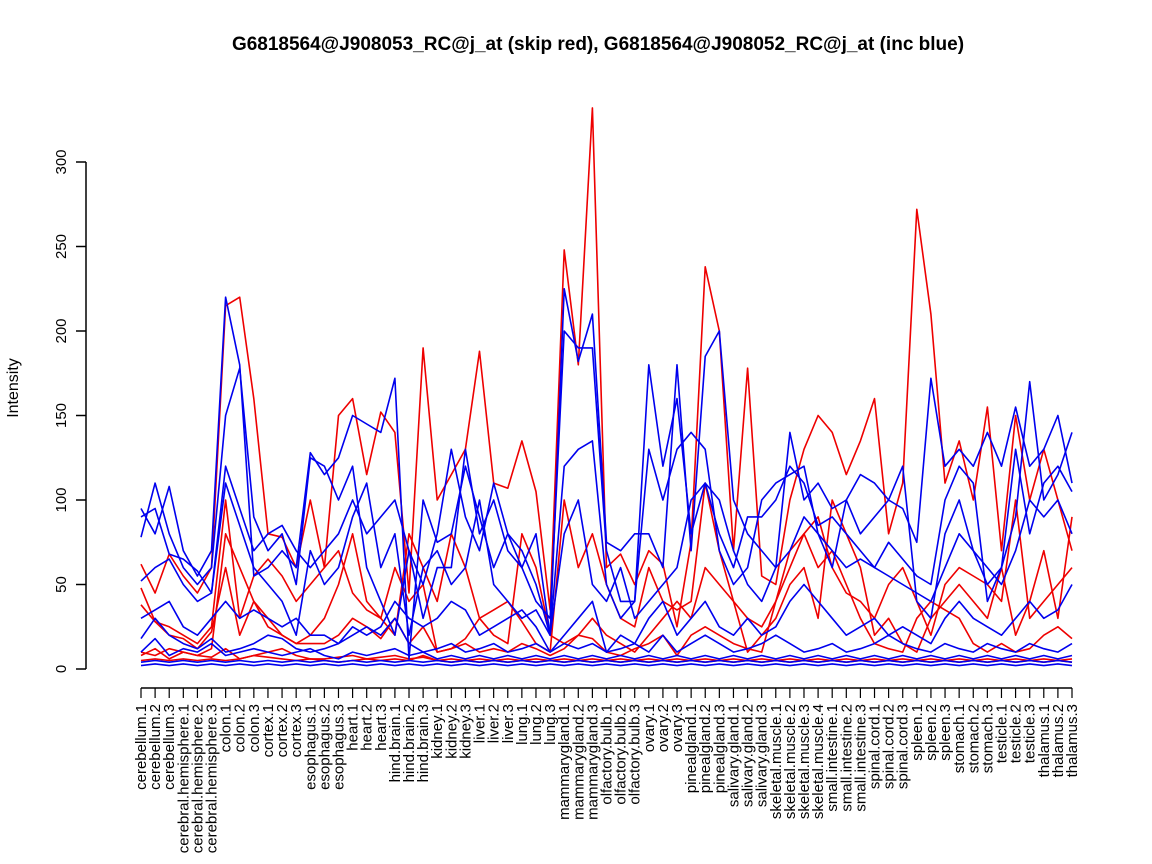 The image size is (1152, 864). I want to click on y-tick-label: 200, so click(61, 330).